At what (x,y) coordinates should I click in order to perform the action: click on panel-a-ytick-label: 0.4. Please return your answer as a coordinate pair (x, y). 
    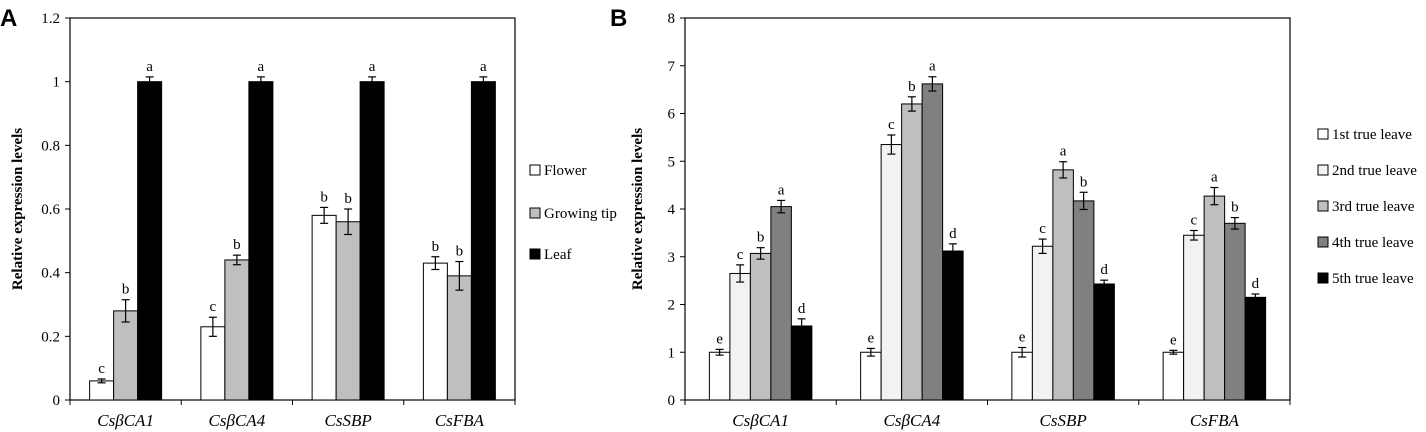
    Looking at the image, I should click on (50, 274).